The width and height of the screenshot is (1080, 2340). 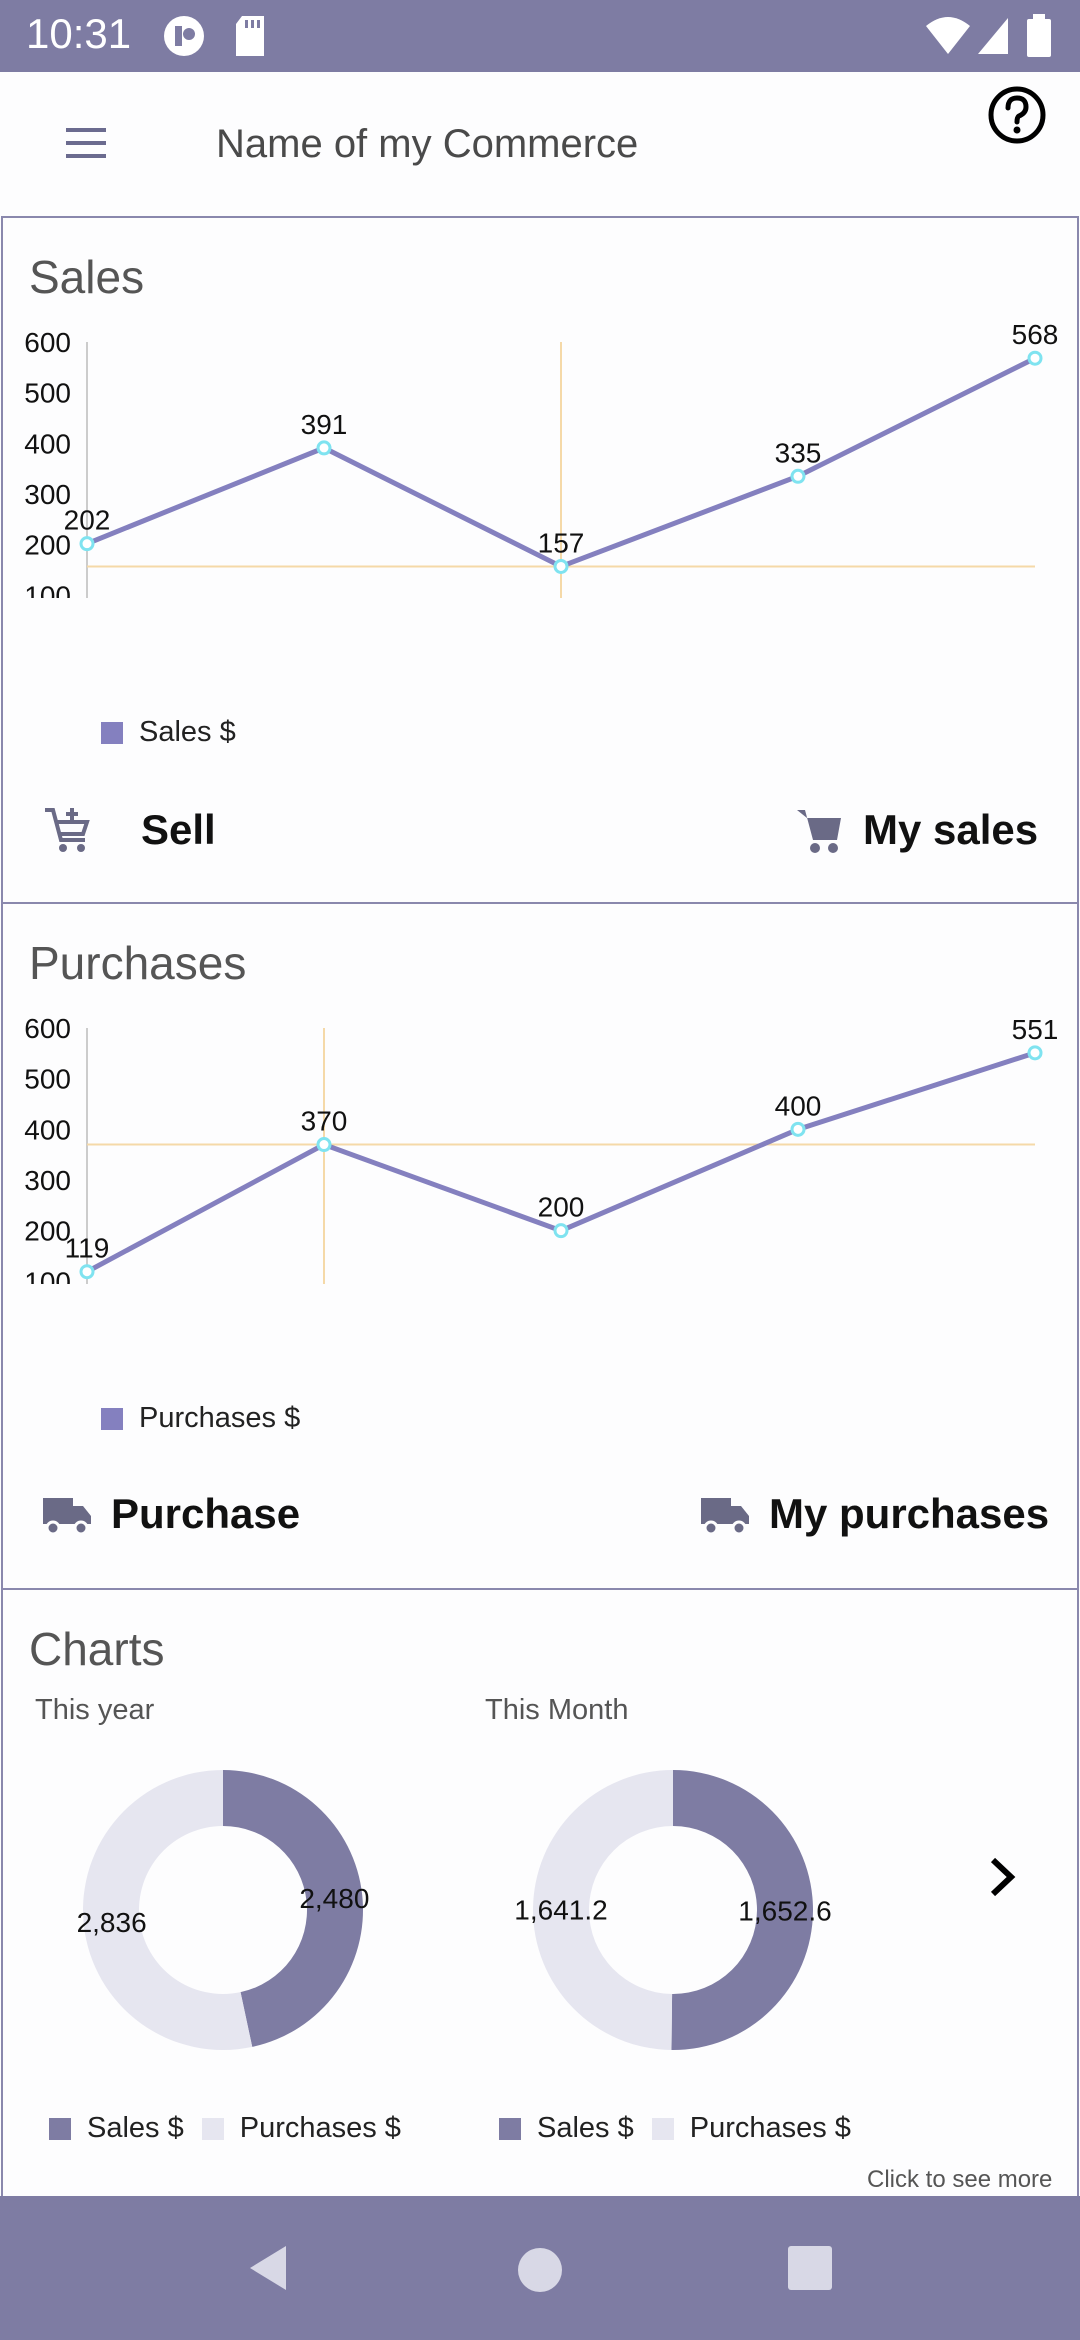 What do you see at coordinates (220, 1418) in the screenshot?
I see `purchases-legend-label: Purchases $` at bounding box center [220, 1418].